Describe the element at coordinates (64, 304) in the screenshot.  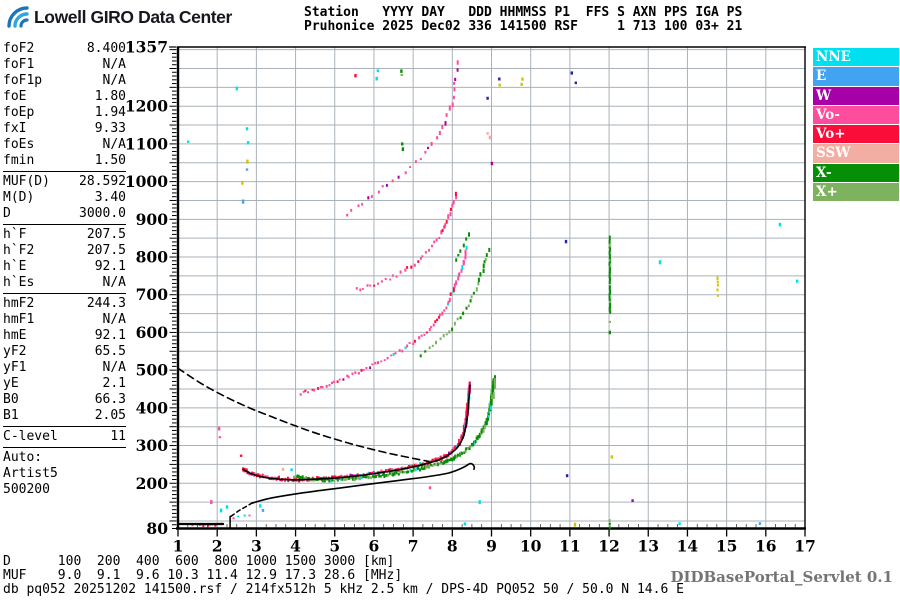
I see `param-row-hmf2: hmF2 244.3` at that location.